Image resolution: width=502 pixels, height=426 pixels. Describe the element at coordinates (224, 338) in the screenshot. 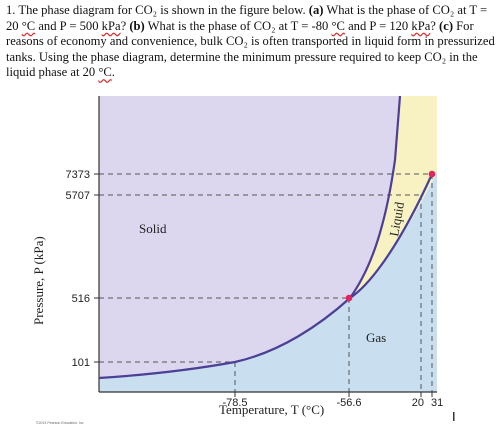

I see `sublimation-curve` at that location.